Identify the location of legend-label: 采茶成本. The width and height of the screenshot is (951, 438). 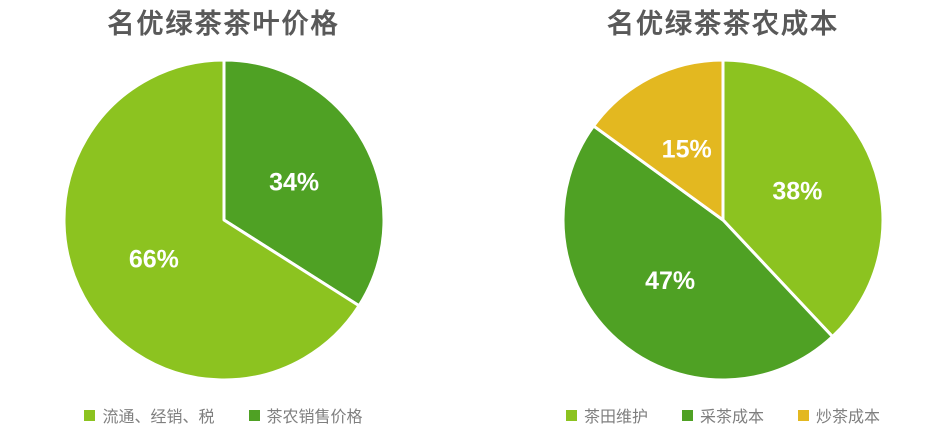
(731, 417).